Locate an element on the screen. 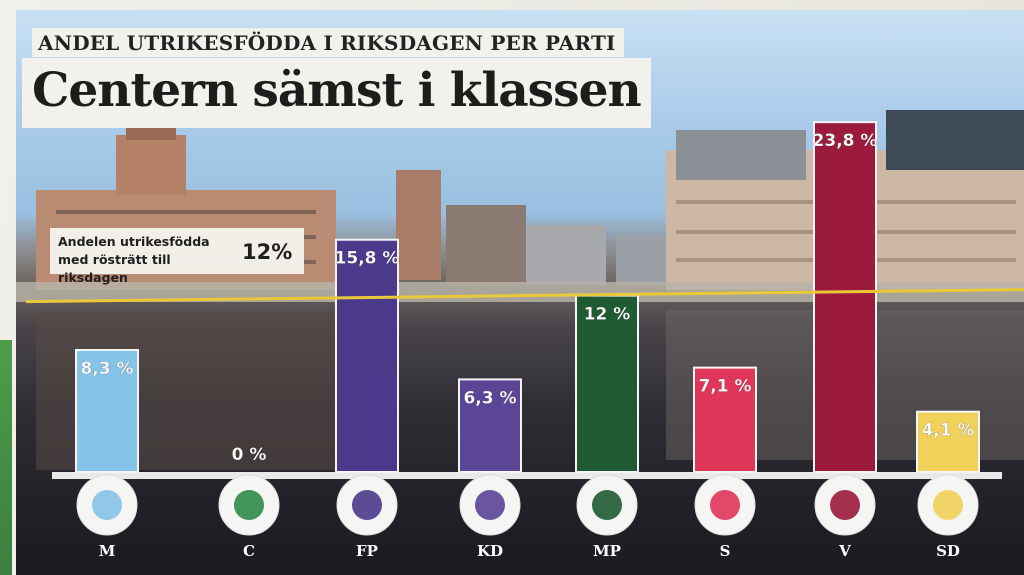 This screenshot has height=575, width=1024. bar-value-label-mp: 12 % is located at coordinates (607, 315).